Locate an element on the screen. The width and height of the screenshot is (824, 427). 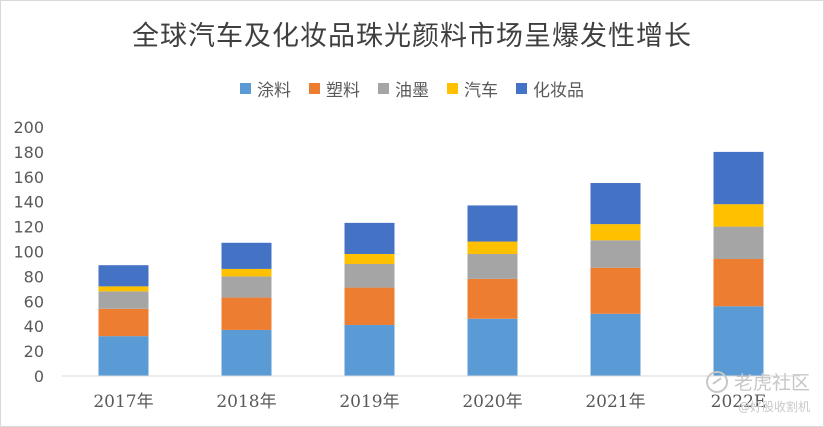
x-tick-label: 2020年 is located at coordinates (492, 402).